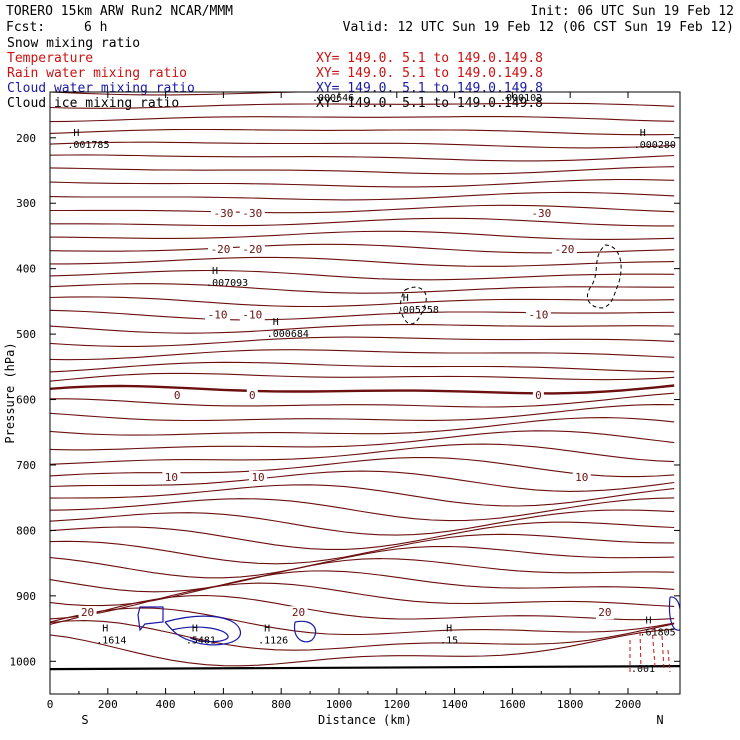  Describe the element at coordinates (119, 11) in the screenshot. I see `model-title: TORERO 15km ARW Run2 NCAR/MMM` at that location.